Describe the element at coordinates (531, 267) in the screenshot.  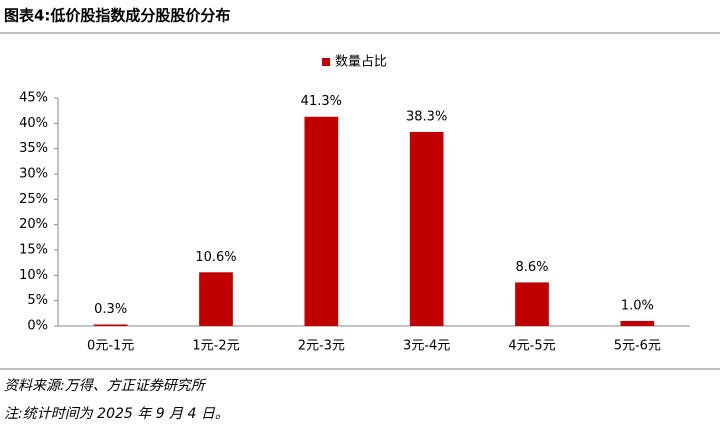
I see `value-label: 8.6%` at that location.